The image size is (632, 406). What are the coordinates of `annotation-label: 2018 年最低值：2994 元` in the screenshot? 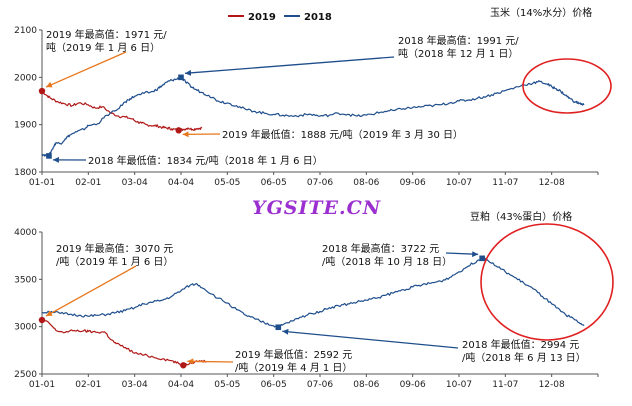 It's located at (520, 344).